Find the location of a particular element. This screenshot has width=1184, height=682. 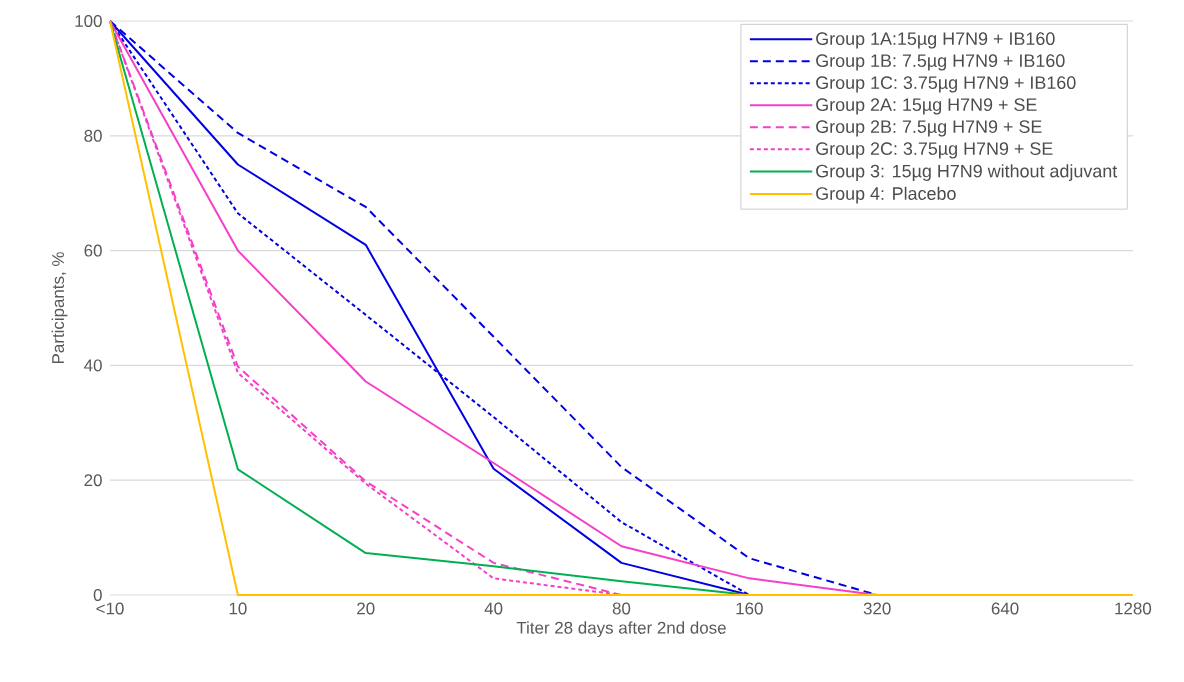

y-tick-label: 0 is located at coordinates (97, 595).